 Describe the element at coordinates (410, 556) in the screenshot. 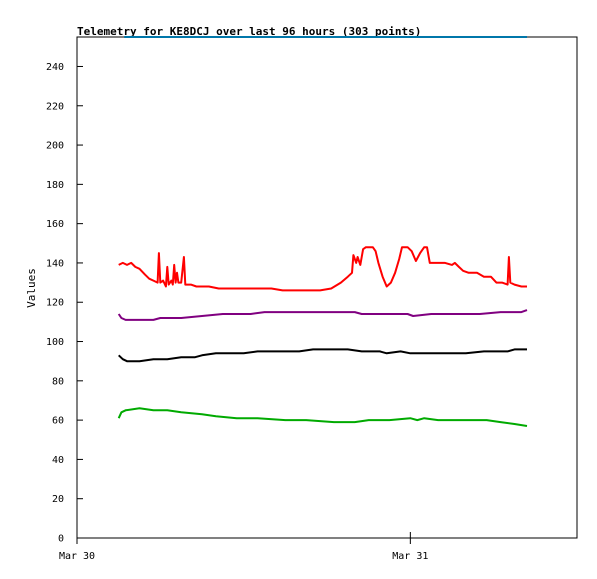

I see `x-tick-label: Mar 31` at that location.